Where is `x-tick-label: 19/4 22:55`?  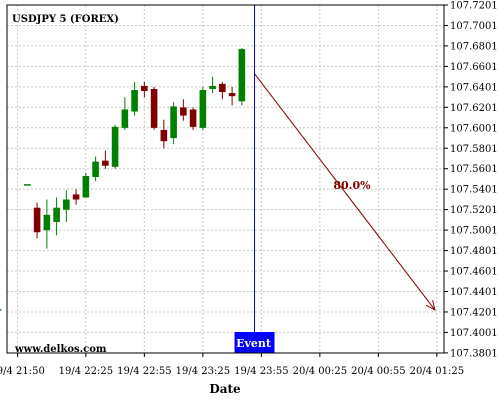 x-tick-label: 19/4 22:55 is located at coordinates (144, 371).